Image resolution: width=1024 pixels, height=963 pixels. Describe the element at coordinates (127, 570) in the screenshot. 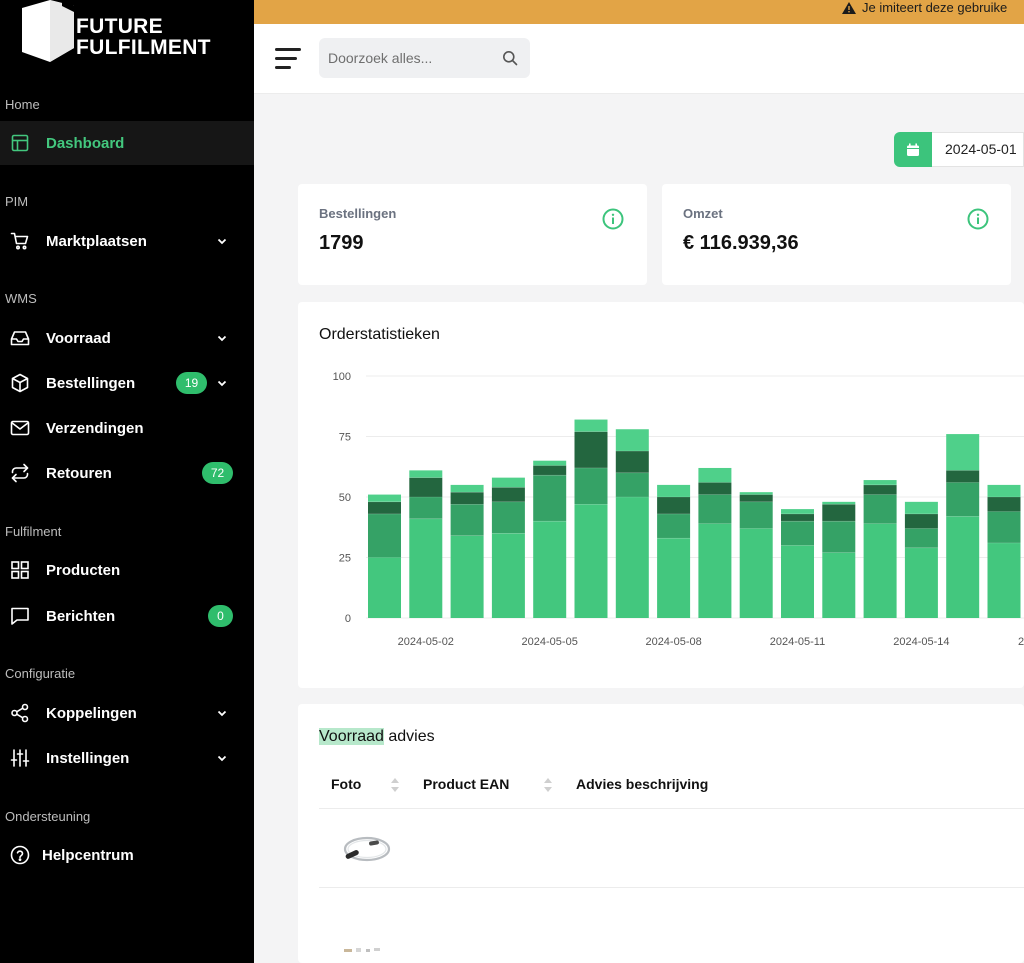

I see `sidebar-item-producten: Producten` at that location.